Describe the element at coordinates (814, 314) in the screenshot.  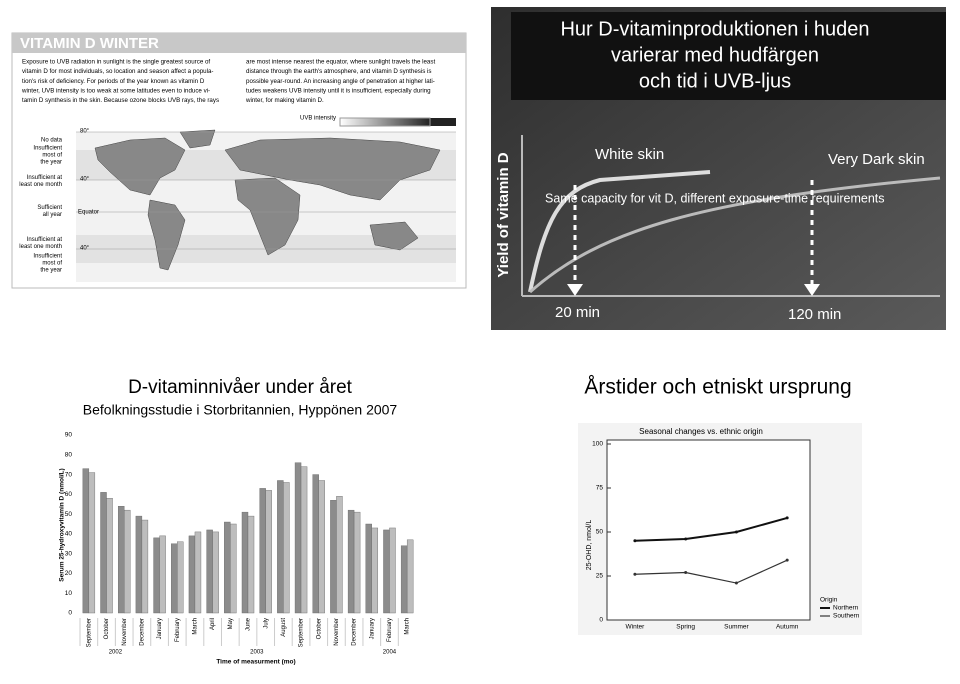
I see `time-label: 120 min` at that location.